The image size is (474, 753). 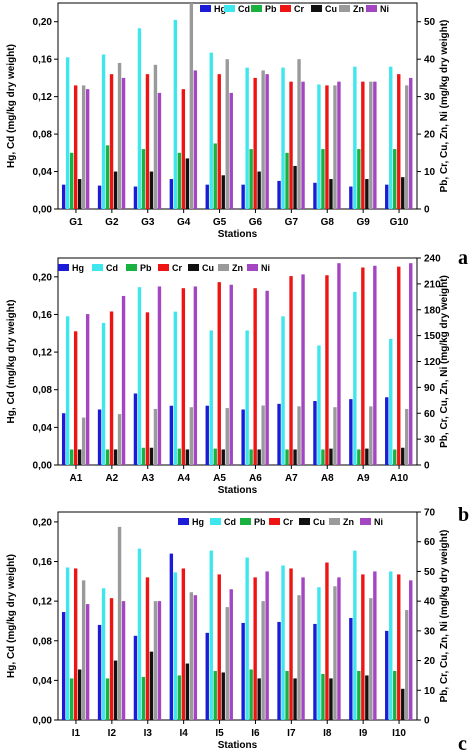 I want to click on legend-swatch-cr, so click(x=274, y=521).